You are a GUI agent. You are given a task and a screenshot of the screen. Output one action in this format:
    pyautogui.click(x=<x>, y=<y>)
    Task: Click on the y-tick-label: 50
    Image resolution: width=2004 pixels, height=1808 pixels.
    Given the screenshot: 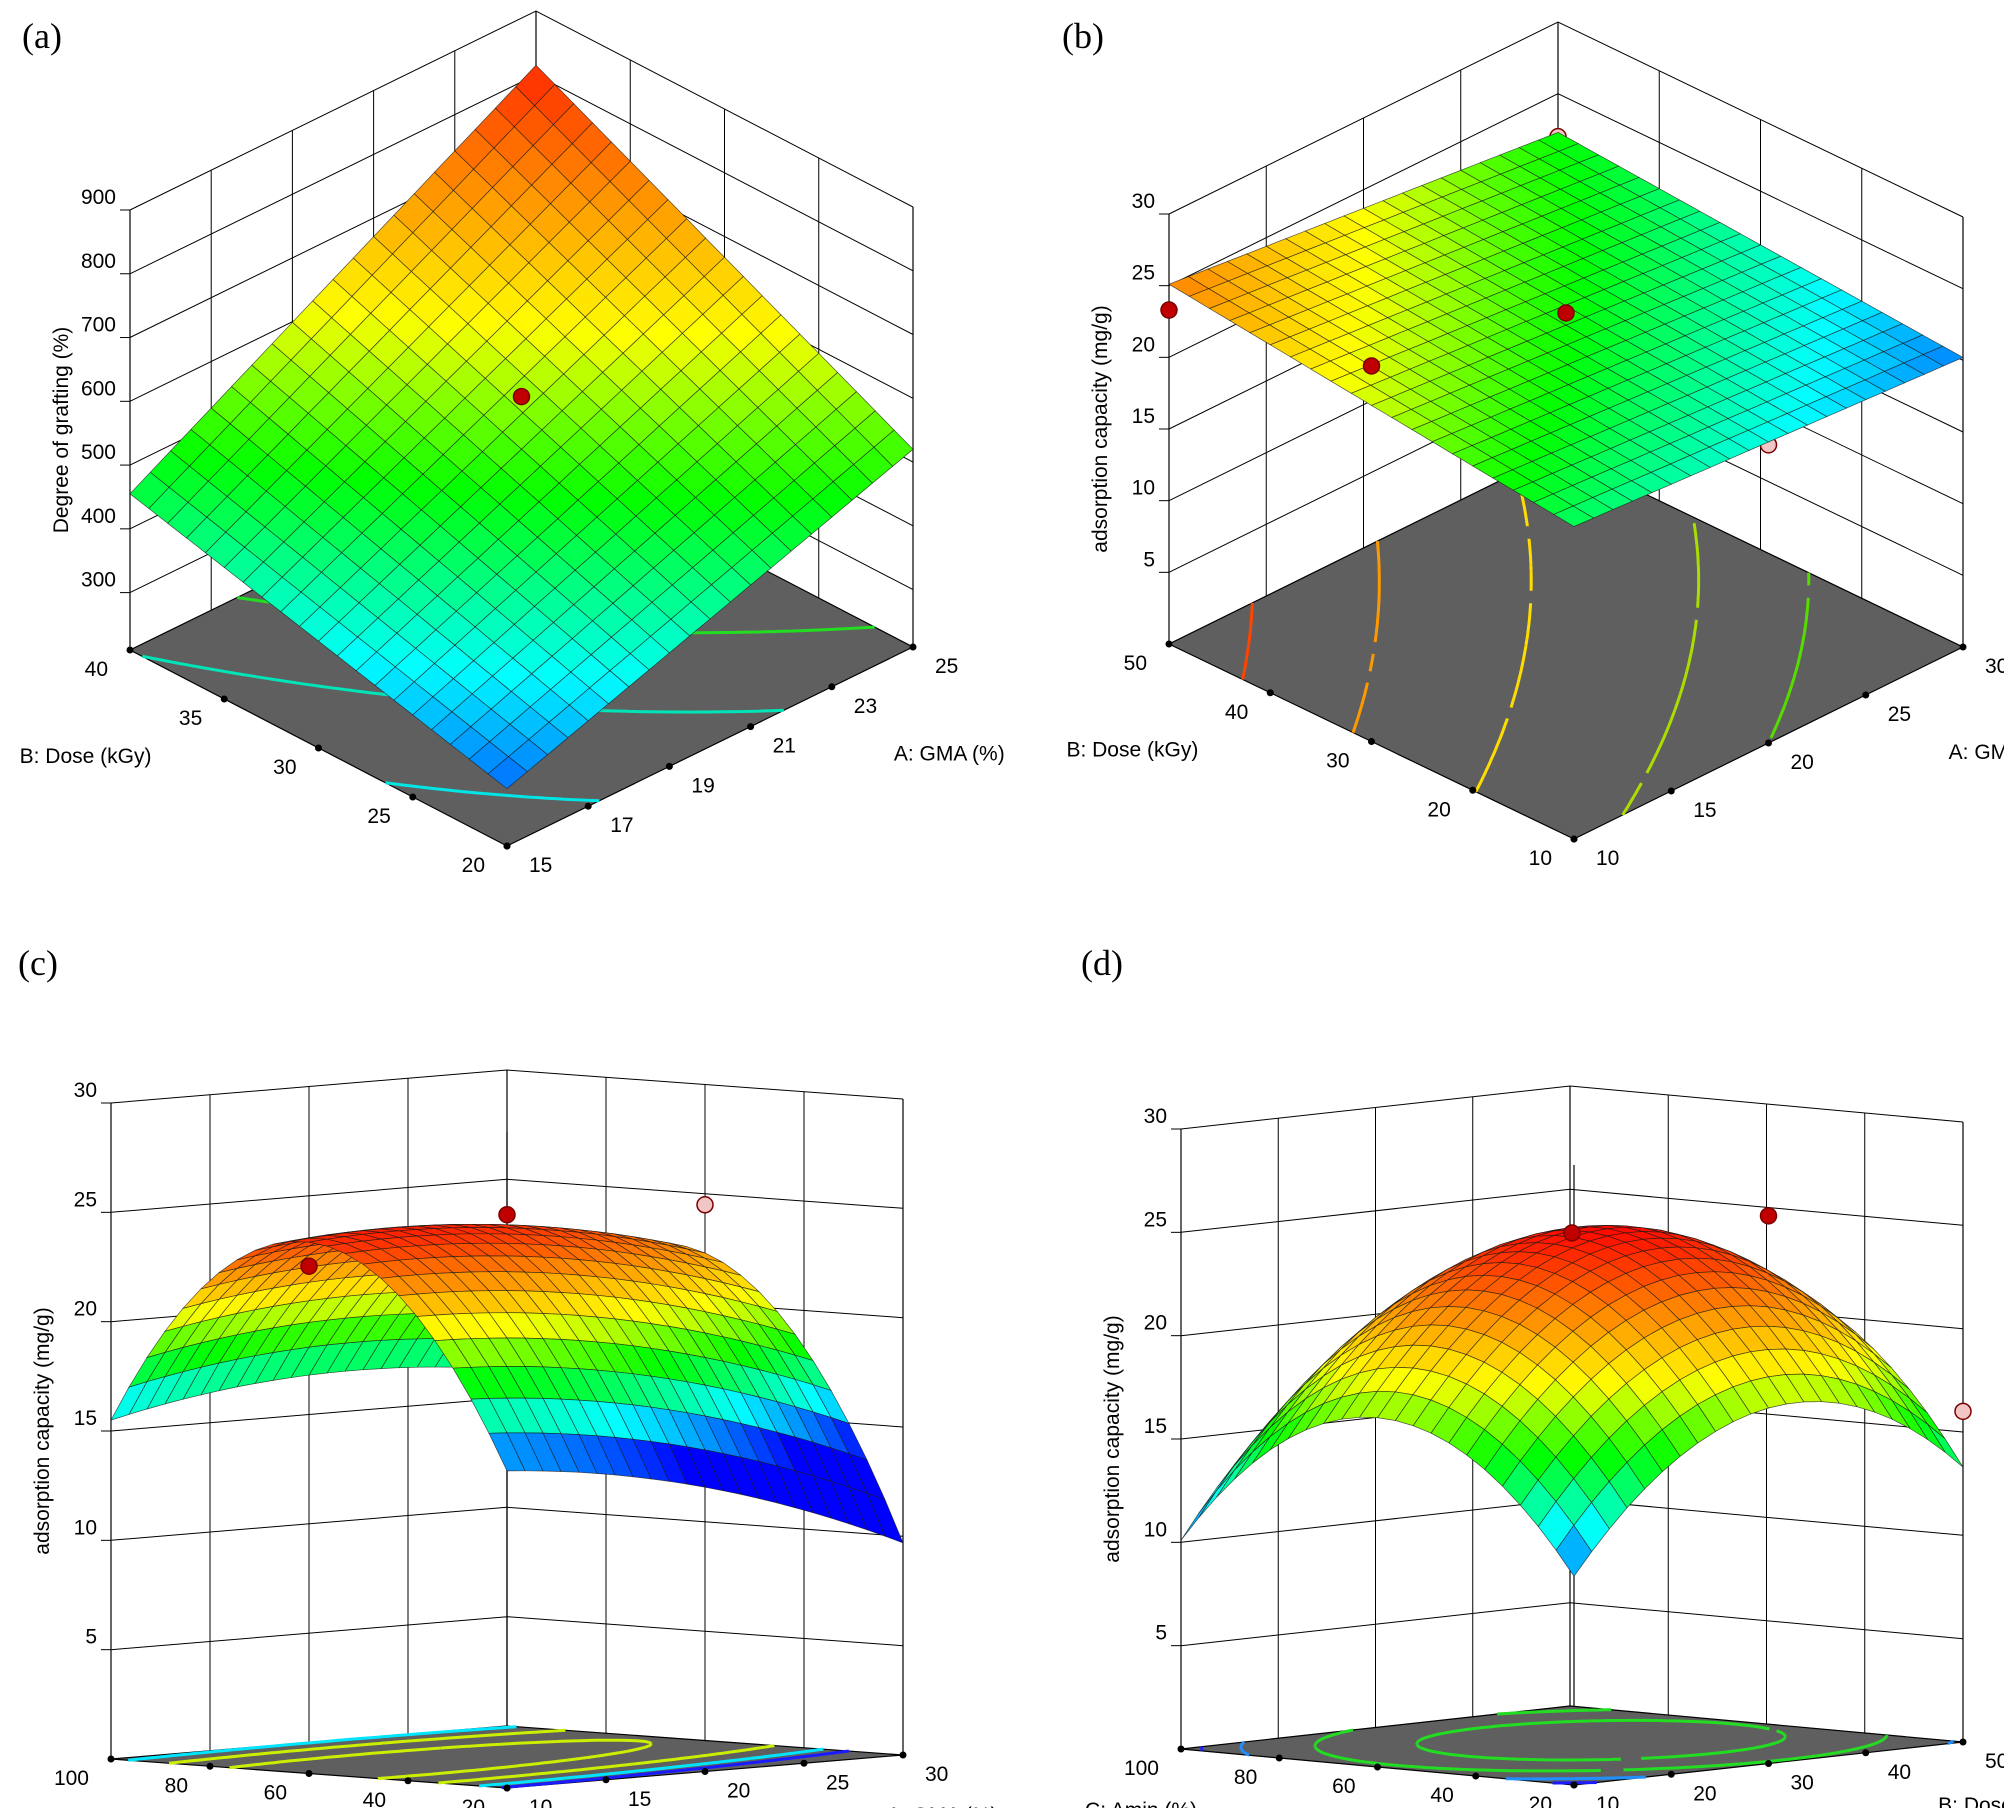 What is the action you would take?
    pyautogui.click(x=1135, y=663)
    